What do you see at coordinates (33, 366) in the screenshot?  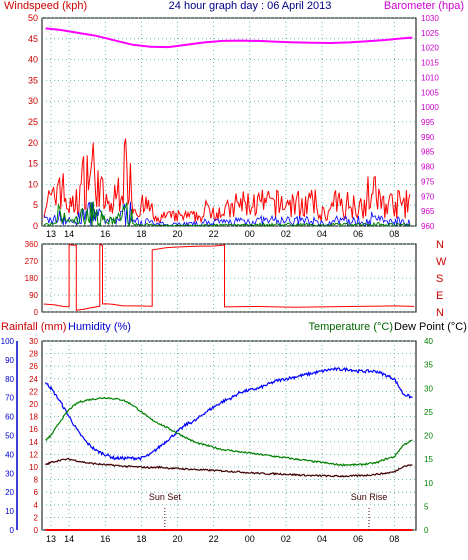 I see `chart3-ytick-rain: 26` at bounding box center [33, 366].